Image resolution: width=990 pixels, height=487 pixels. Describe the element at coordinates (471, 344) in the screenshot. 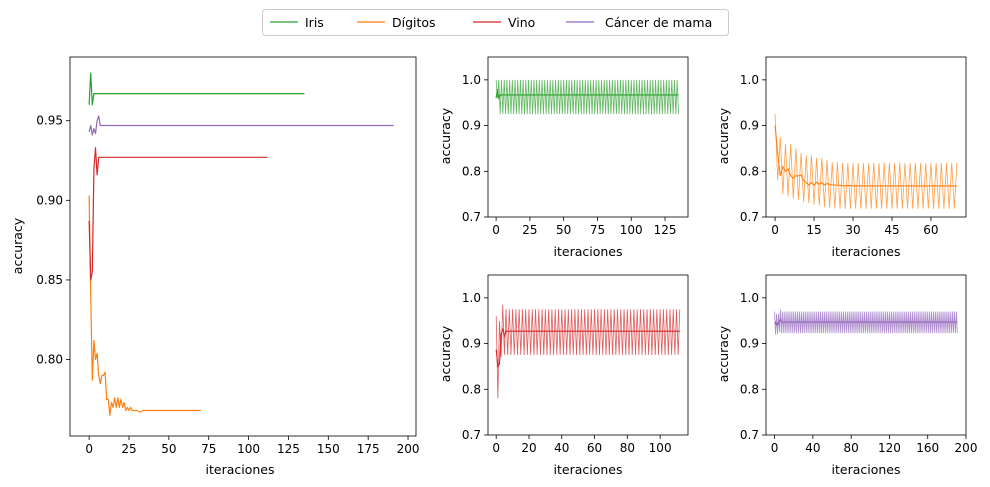

I see `vino-ytick-label: 0.9` at that location.